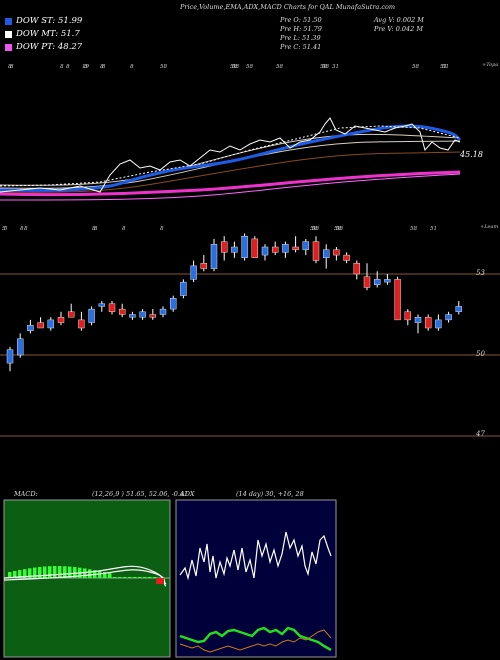 The width and height of the screenshot is (500, 660). I want to click on legend-swatch-st, so click(8, 21).